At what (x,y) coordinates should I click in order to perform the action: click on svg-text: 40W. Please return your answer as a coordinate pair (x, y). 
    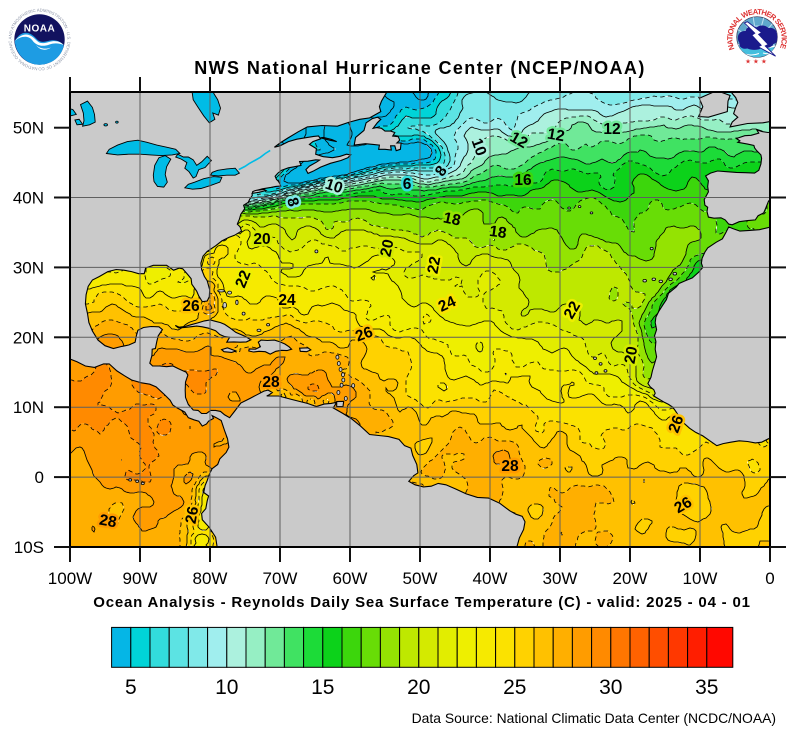
    Looking at the image, I should click on (490, 578).